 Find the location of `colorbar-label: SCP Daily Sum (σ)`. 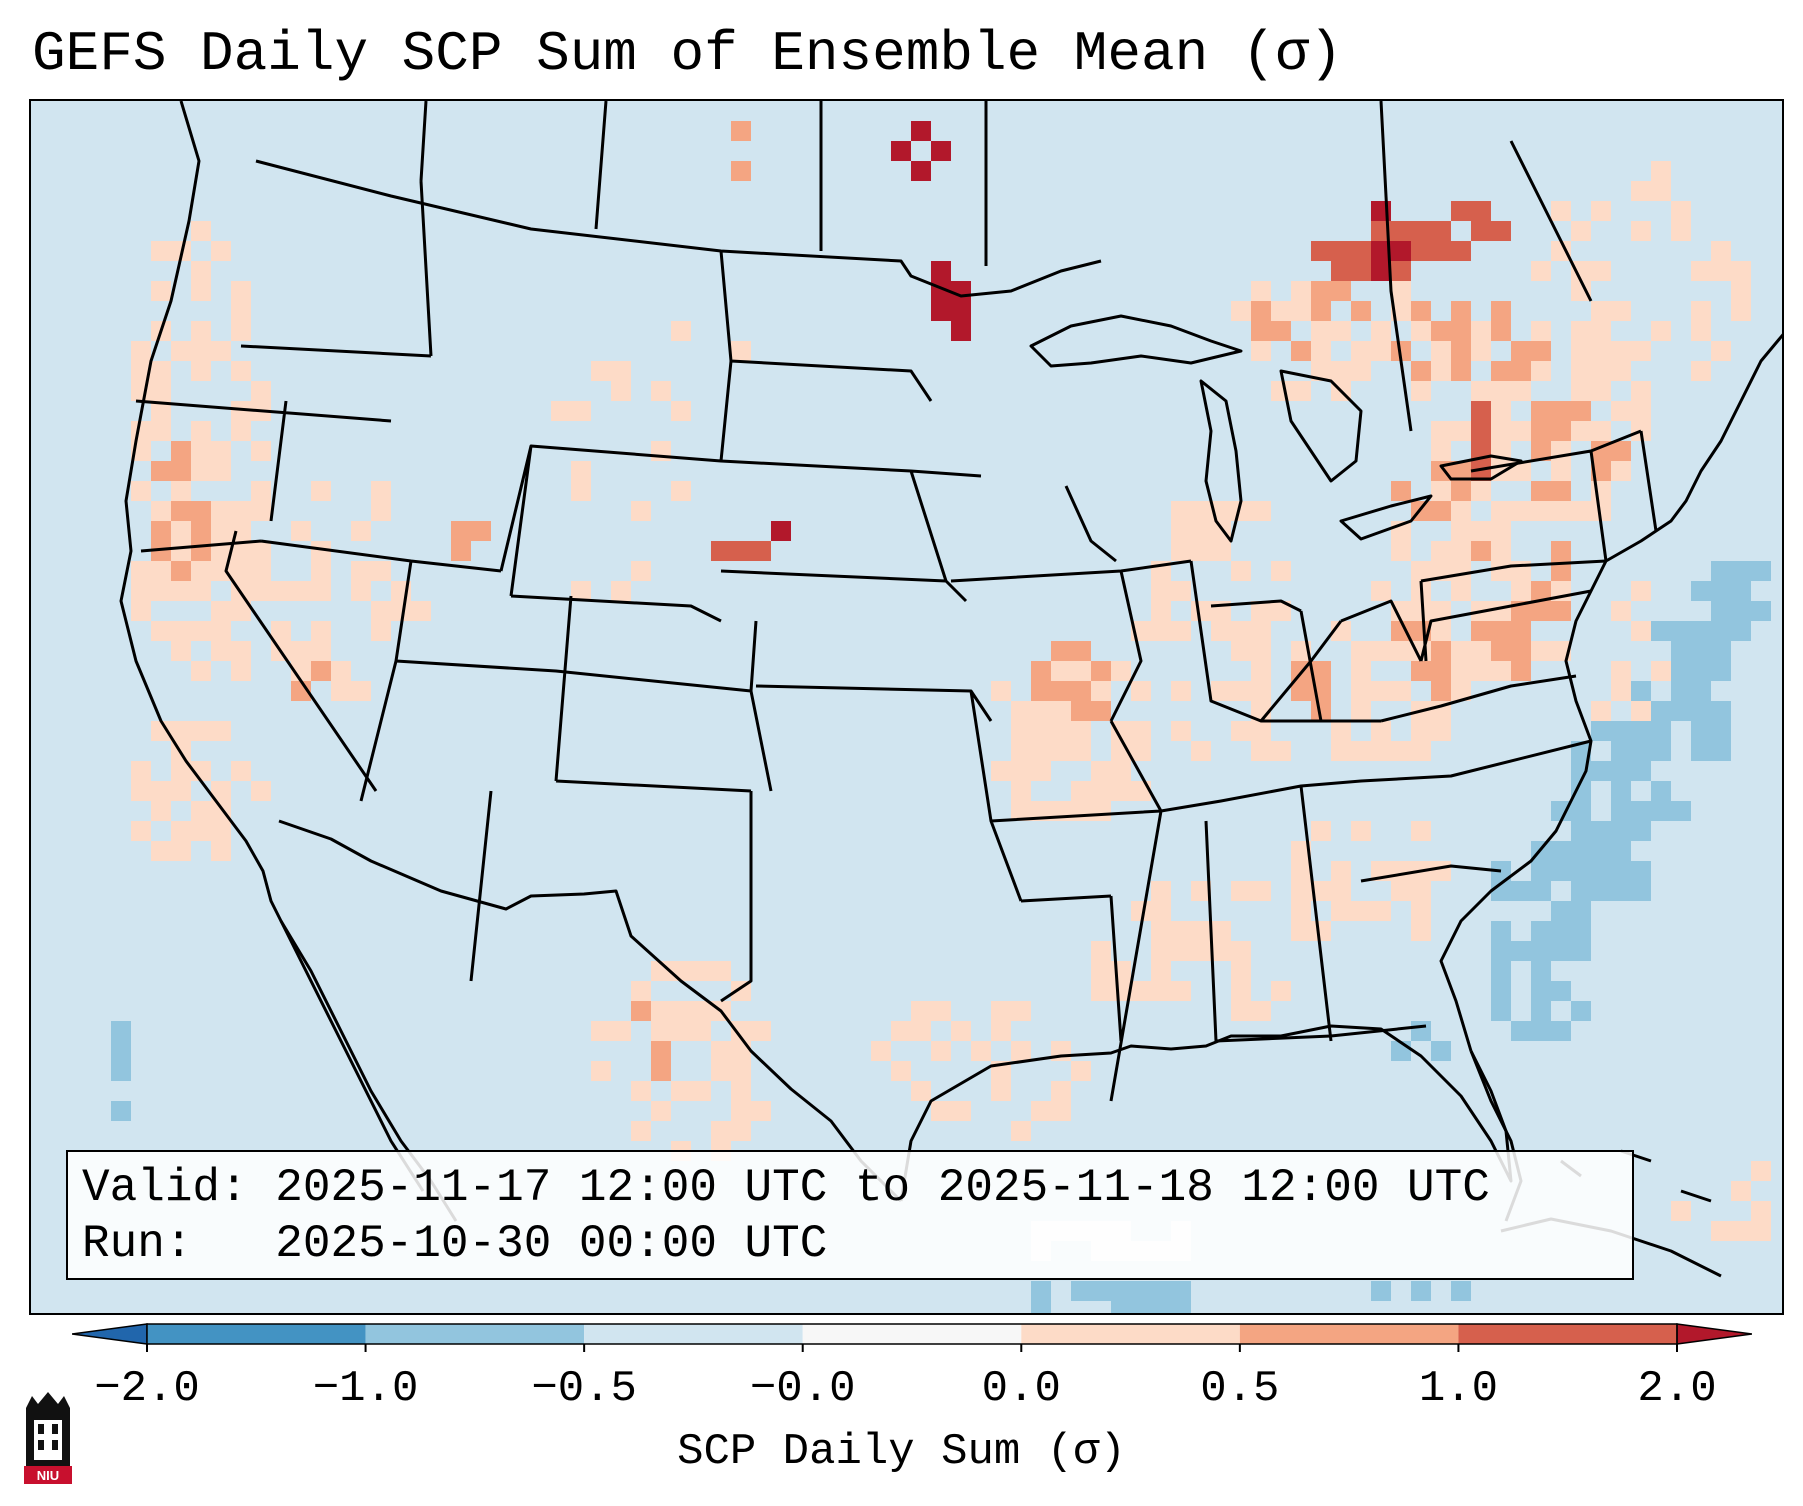

colorbar-label: SCP Daily Sum (σ) is located at coordinates (901, 1452).